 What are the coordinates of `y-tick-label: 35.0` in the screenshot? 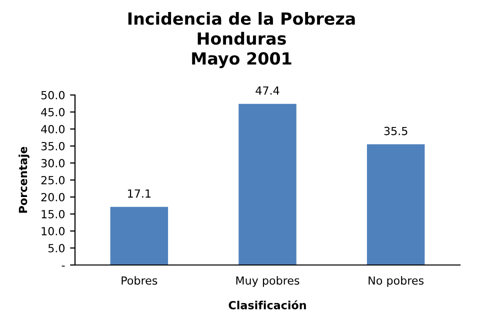 It's located at (53, 146).